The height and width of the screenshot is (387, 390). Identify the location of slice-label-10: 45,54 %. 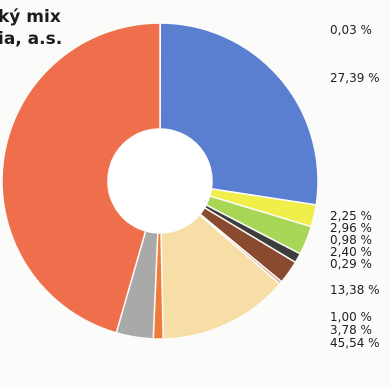
(355, 343).